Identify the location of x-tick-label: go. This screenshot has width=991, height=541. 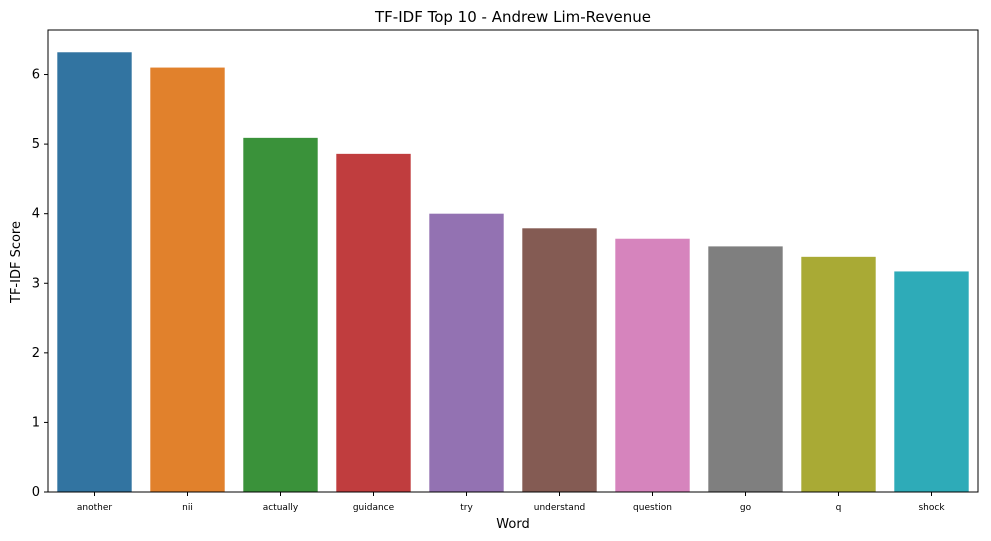
(746, 508).